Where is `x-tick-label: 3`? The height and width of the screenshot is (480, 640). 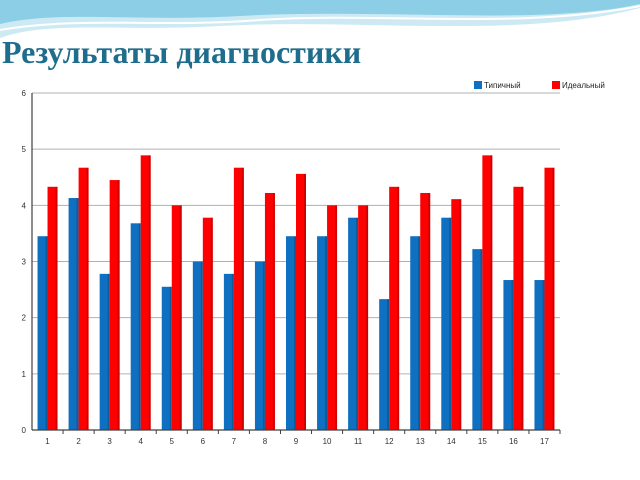
x-tick-label: 3 is located at coordinates (109, 441).